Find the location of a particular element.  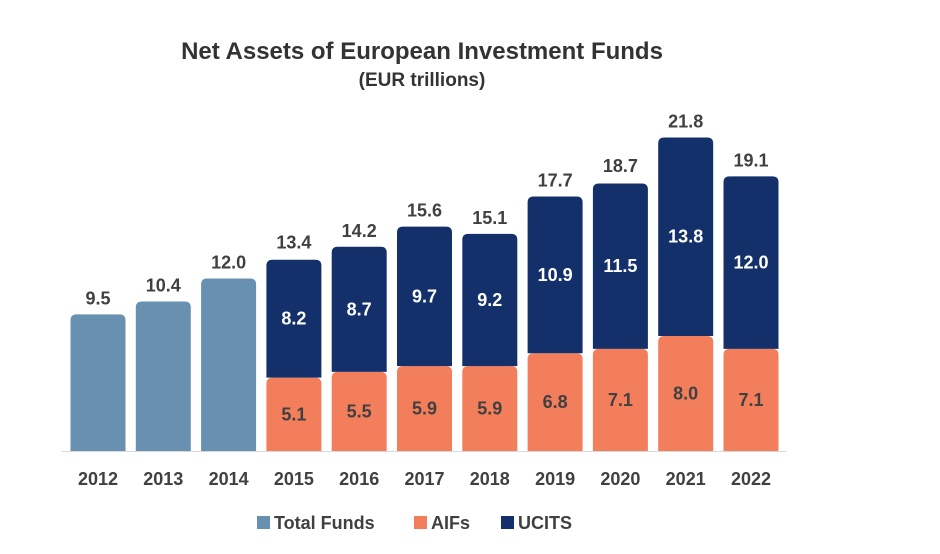

bar-aifs-2021 is located at coordinates (686, 393).